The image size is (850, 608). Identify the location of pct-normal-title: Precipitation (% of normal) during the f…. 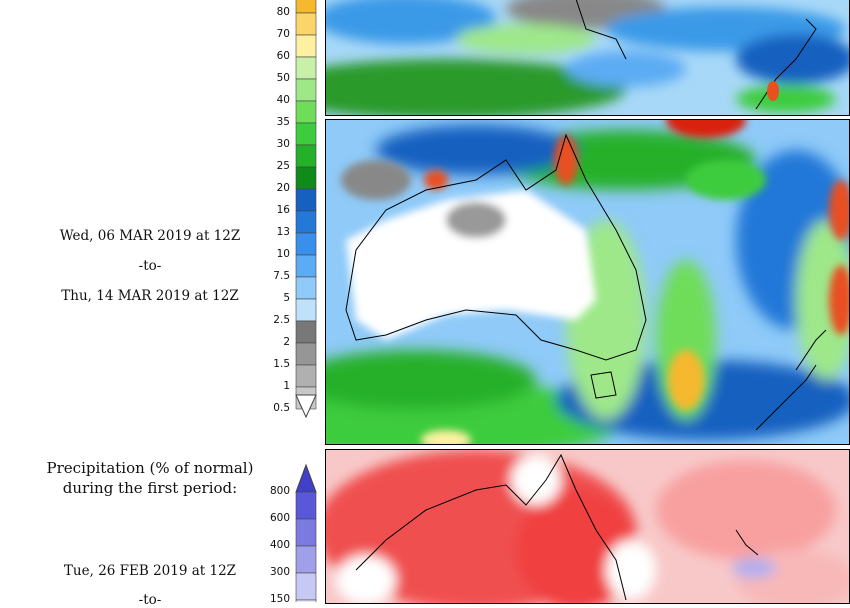
(150, 478).